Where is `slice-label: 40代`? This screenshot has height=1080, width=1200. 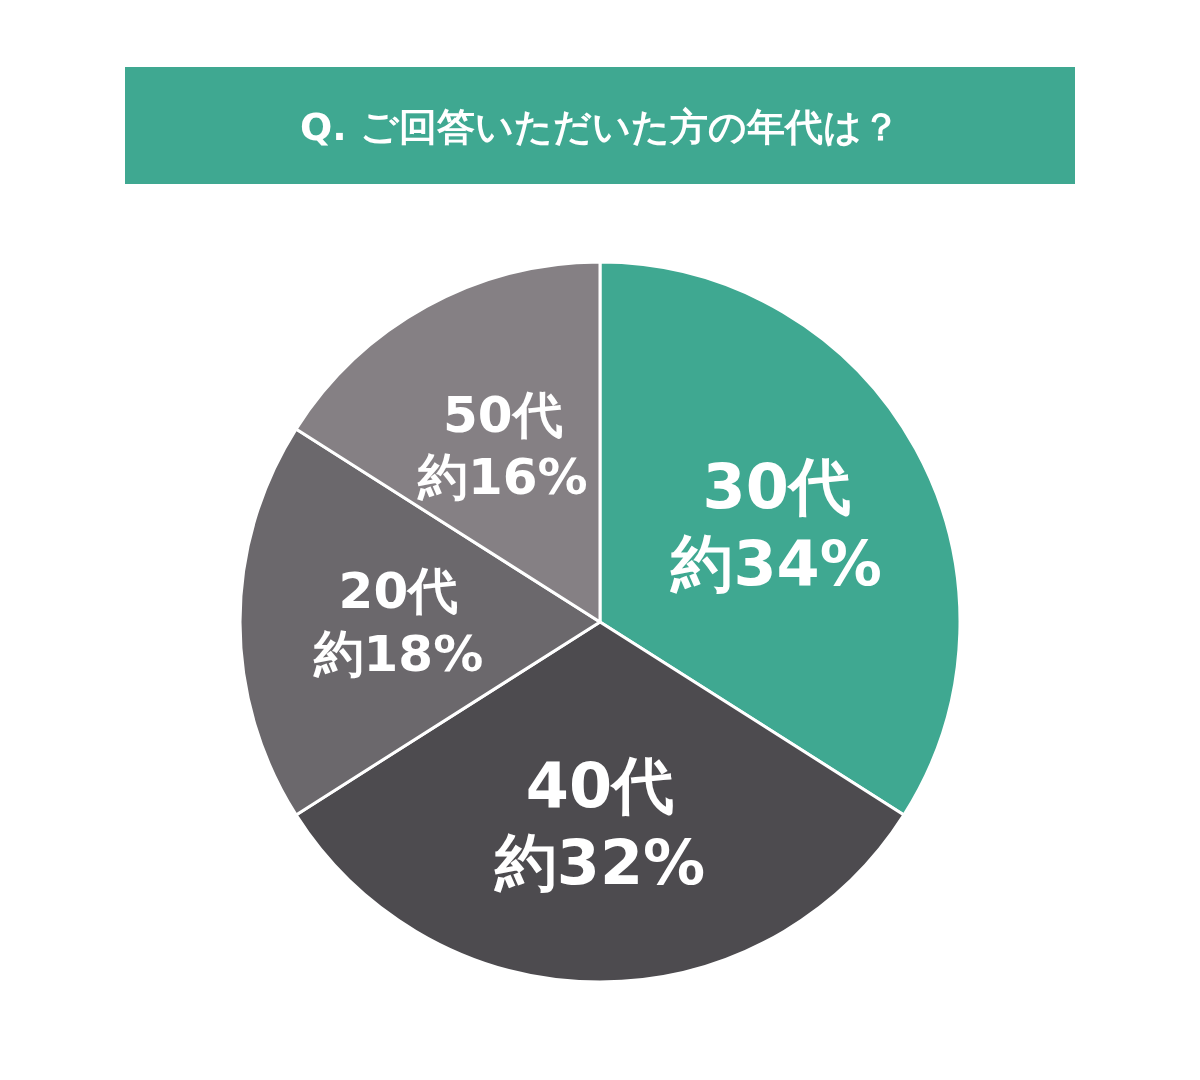 slice-label: 40代 is located at coordinates (600, 785).